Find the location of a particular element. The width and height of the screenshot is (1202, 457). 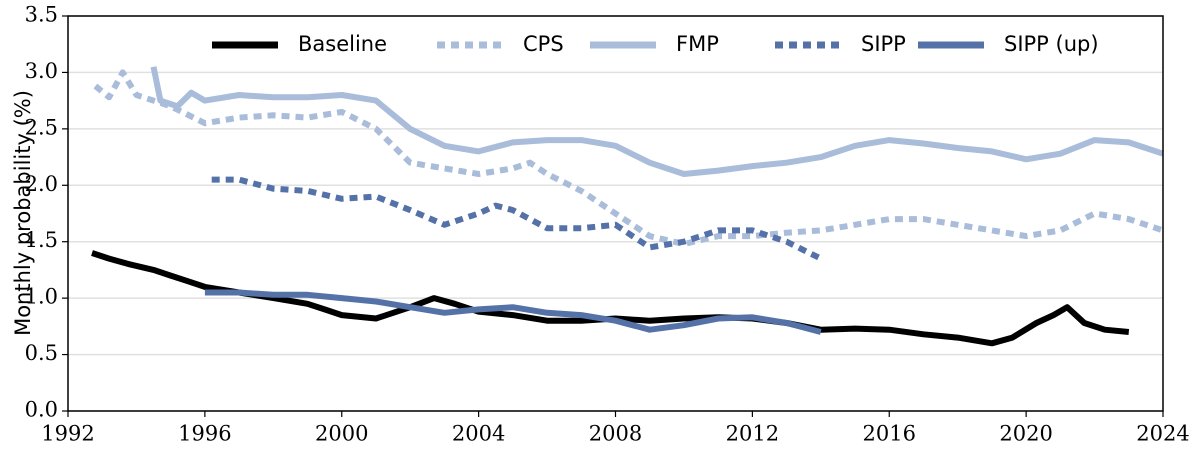

x-tick-label: 2008 is located at coordinates (615, 434).